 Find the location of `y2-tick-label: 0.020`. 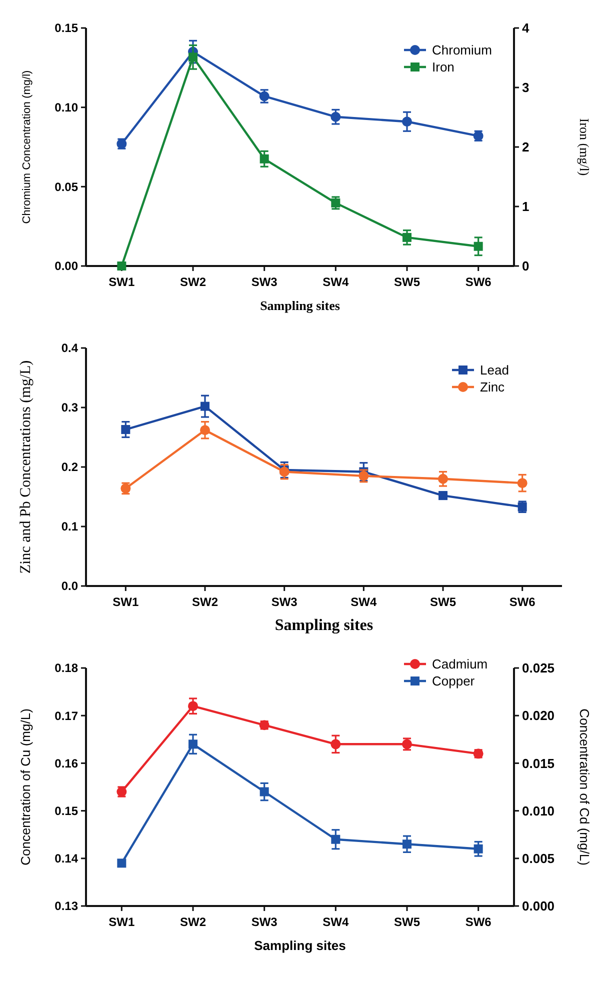

y2-tick-label: 0.020 is located at coordinates (538, 716).